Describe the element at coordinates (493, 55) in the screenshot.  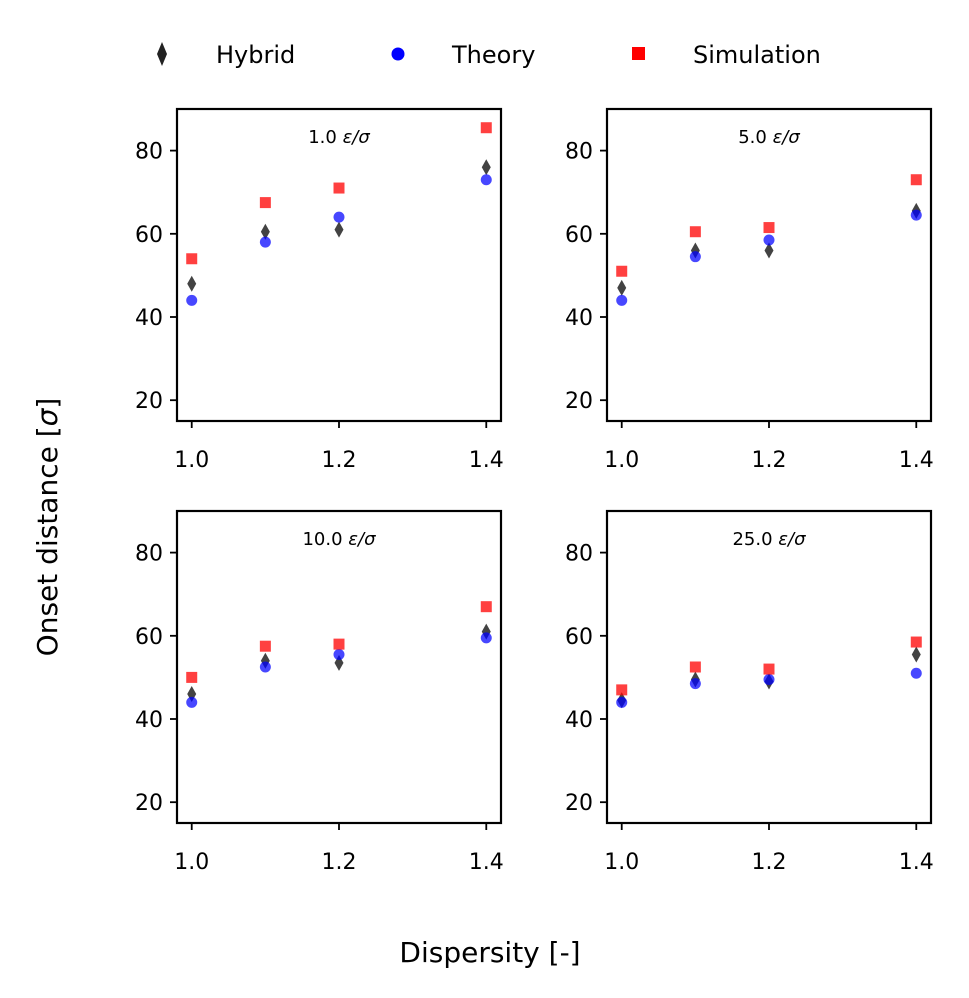
I see `legend-label: Theory` at that location.